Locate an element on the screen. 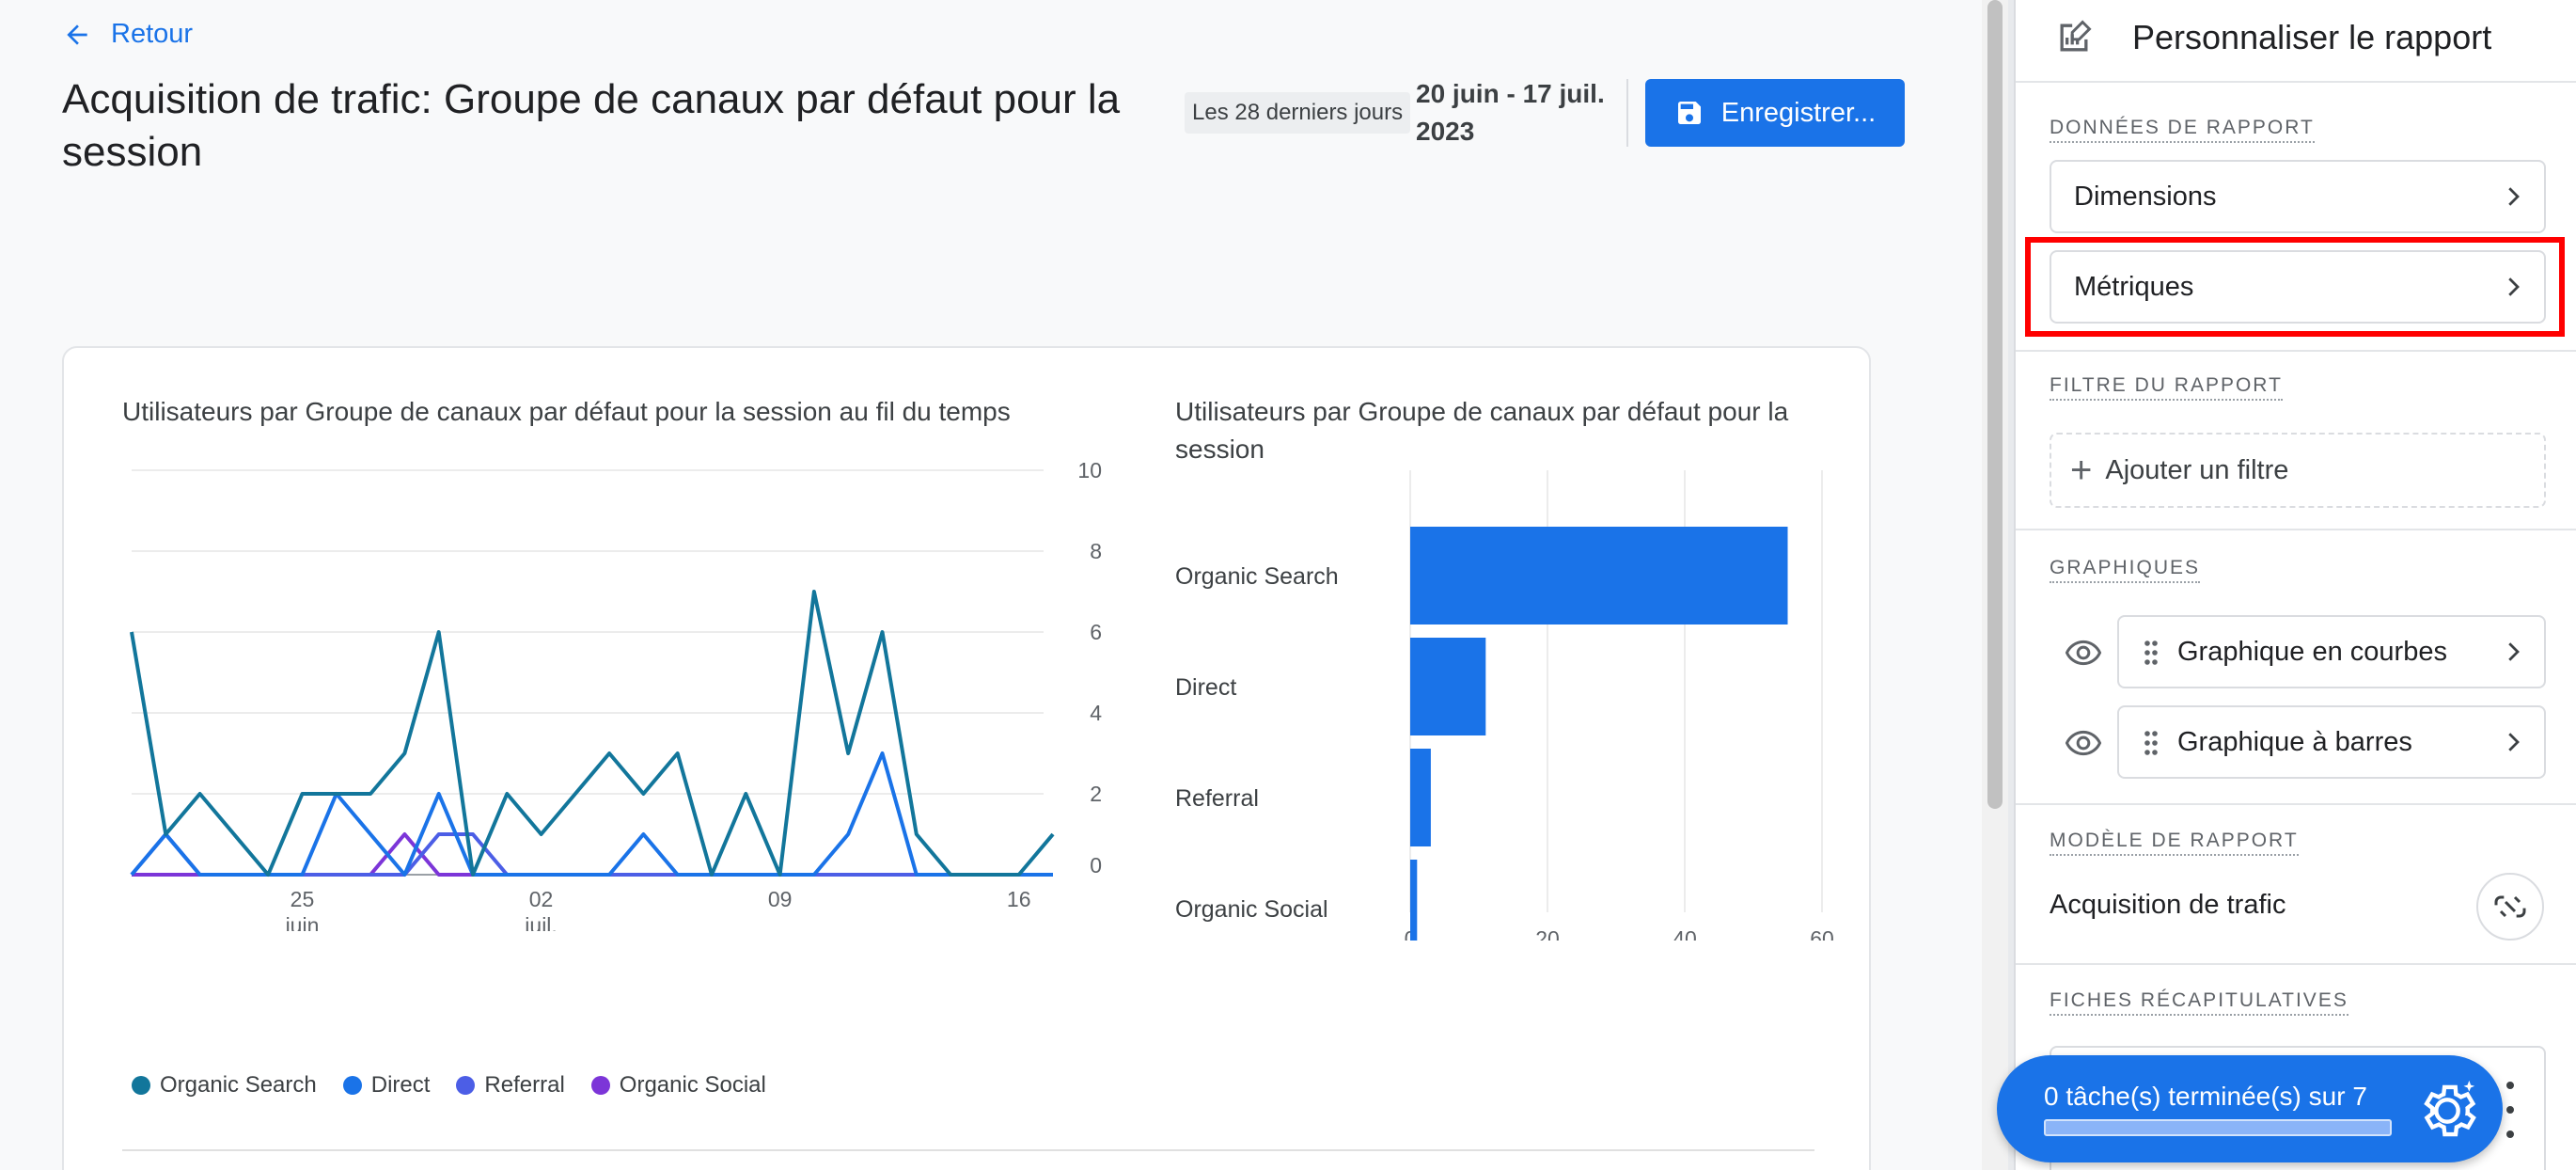 Image resolution: width=2576 pixels, height=1170 pixels. bar-x-tick-label: 60 is located at coordinates (1822, 933).